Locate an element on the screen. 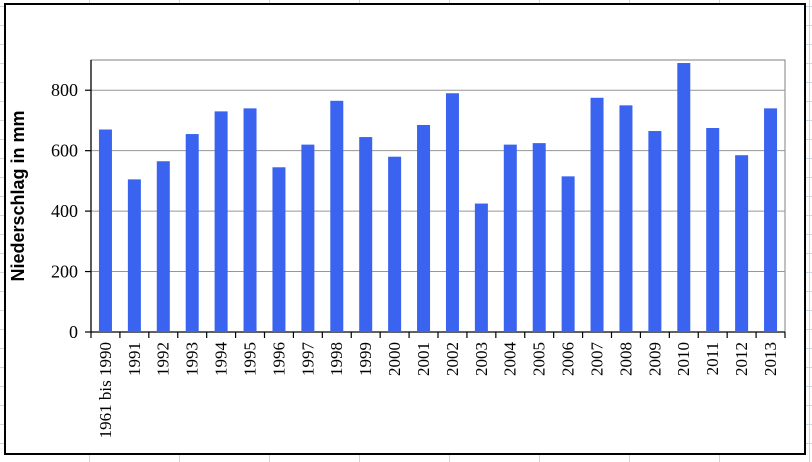 Image resolution: width=812 pixels, height=462 pixels. x-category-label: 2008 is located at coordinates (625, 359).